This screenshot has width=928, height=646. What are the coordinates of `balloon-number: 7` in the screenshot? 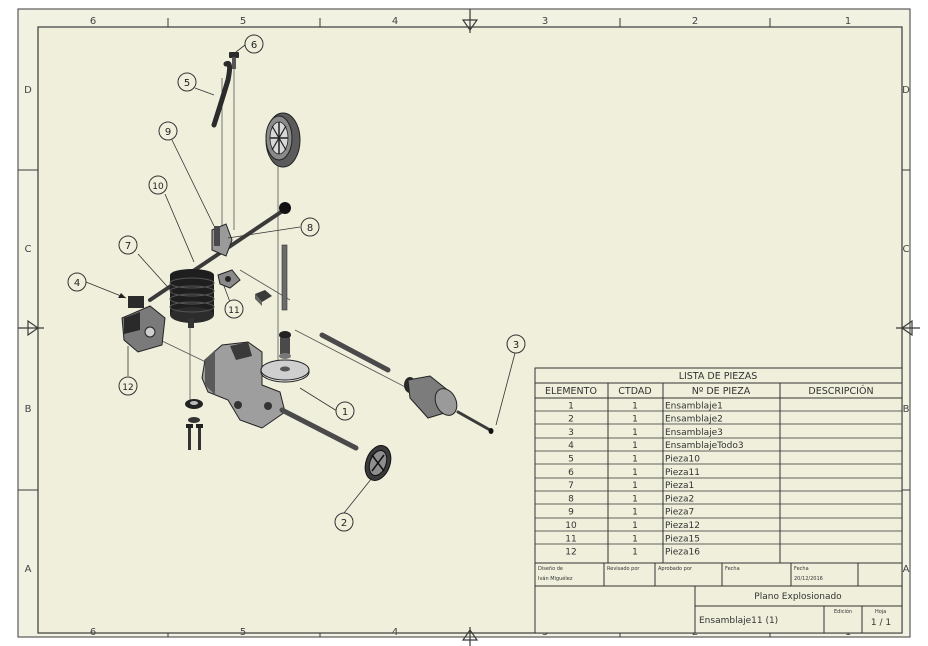 It's located at (128, 246).